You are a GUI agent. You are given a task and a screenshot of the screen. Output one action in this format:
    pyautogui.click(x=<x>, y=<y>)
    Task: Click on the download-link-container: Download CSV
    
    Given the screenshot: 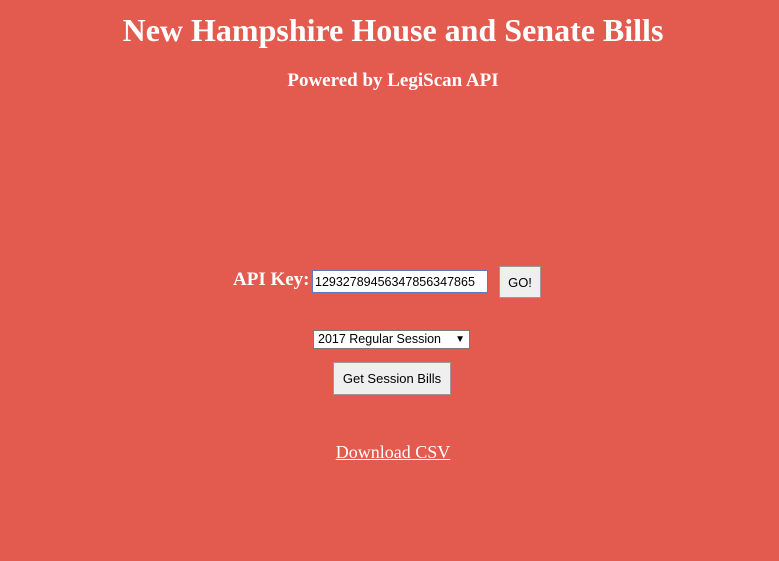 What is the action you would take?
    pyautogui.click(x=389, y=452)
    